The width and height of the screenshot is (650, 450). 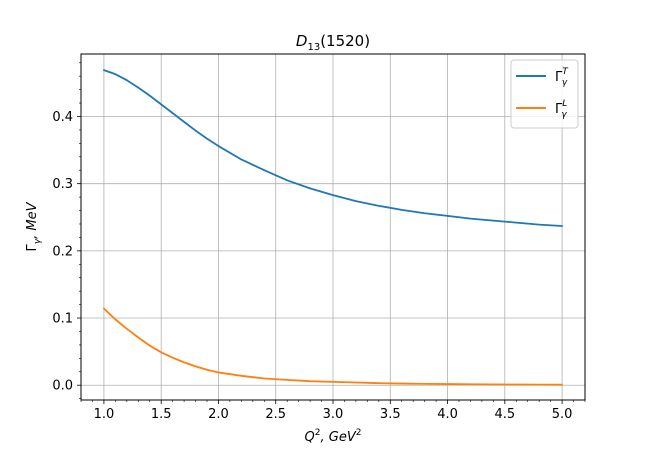 What do you see at coordinates (104, 414) in the screenshot?
I see `x-tick-label: 1.0` at bounding box center [104, 414].